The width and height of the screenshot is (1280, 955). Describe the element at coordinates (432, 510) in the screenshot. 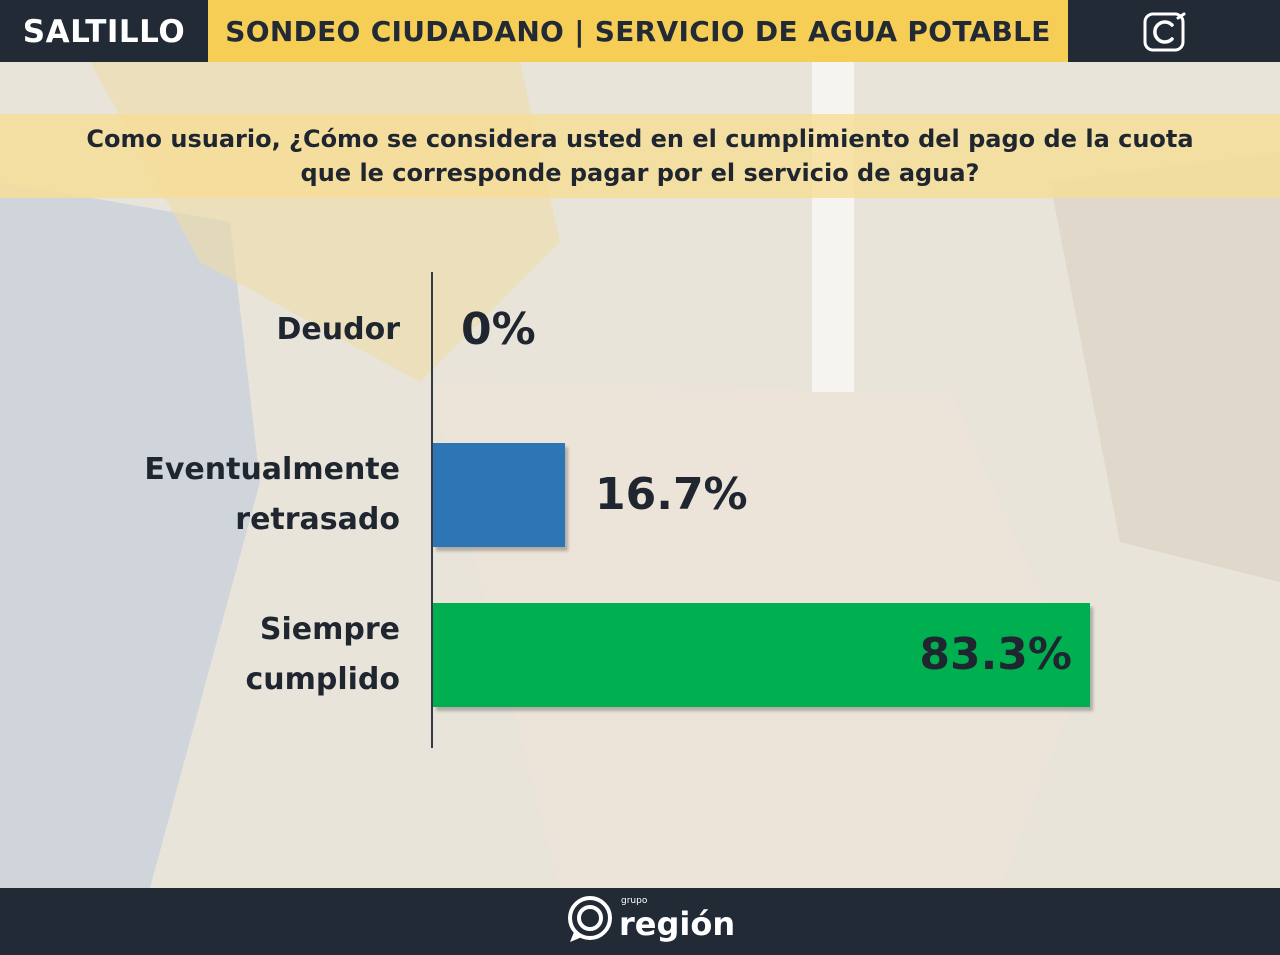

I see `chart-axis-line` at that location.